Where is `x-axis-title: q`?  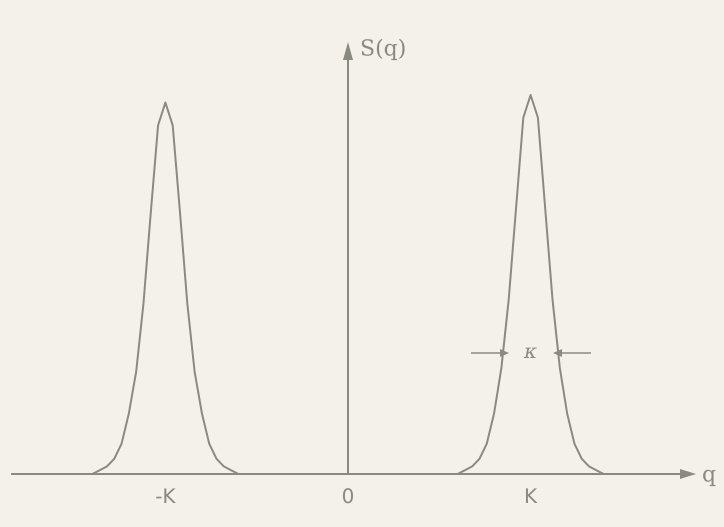 x-axis-title: q is located at coordinates (709, 475).